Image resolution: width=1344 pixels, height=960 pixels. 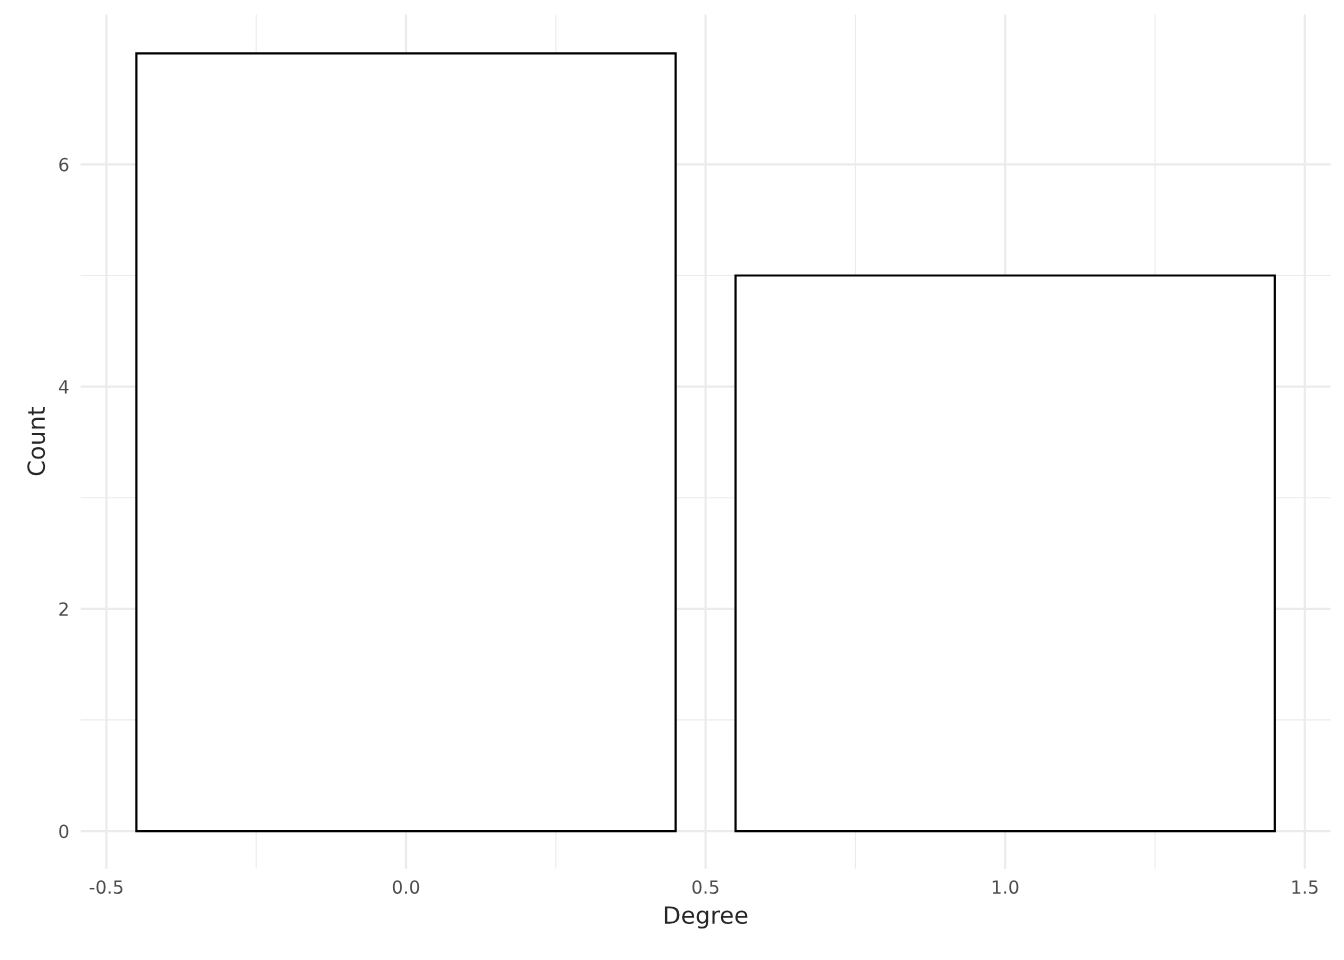 What do you see at coordinates (63, 609) in the screenshot?
I see `y-tick-label: 2` at bounding box center [63, 609].